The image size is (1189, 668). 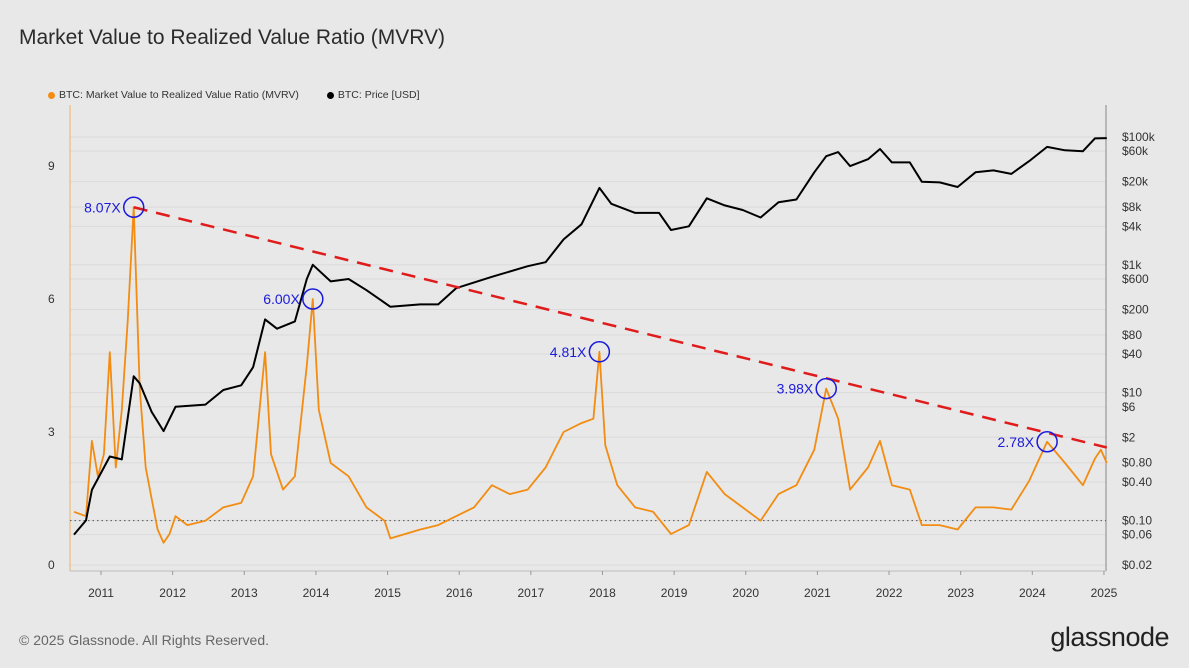 What do you see at coordinates (1132, 354) in the screenshot?
I see `right-axis-tick-label: $40` at bounding box center [1132, 354].